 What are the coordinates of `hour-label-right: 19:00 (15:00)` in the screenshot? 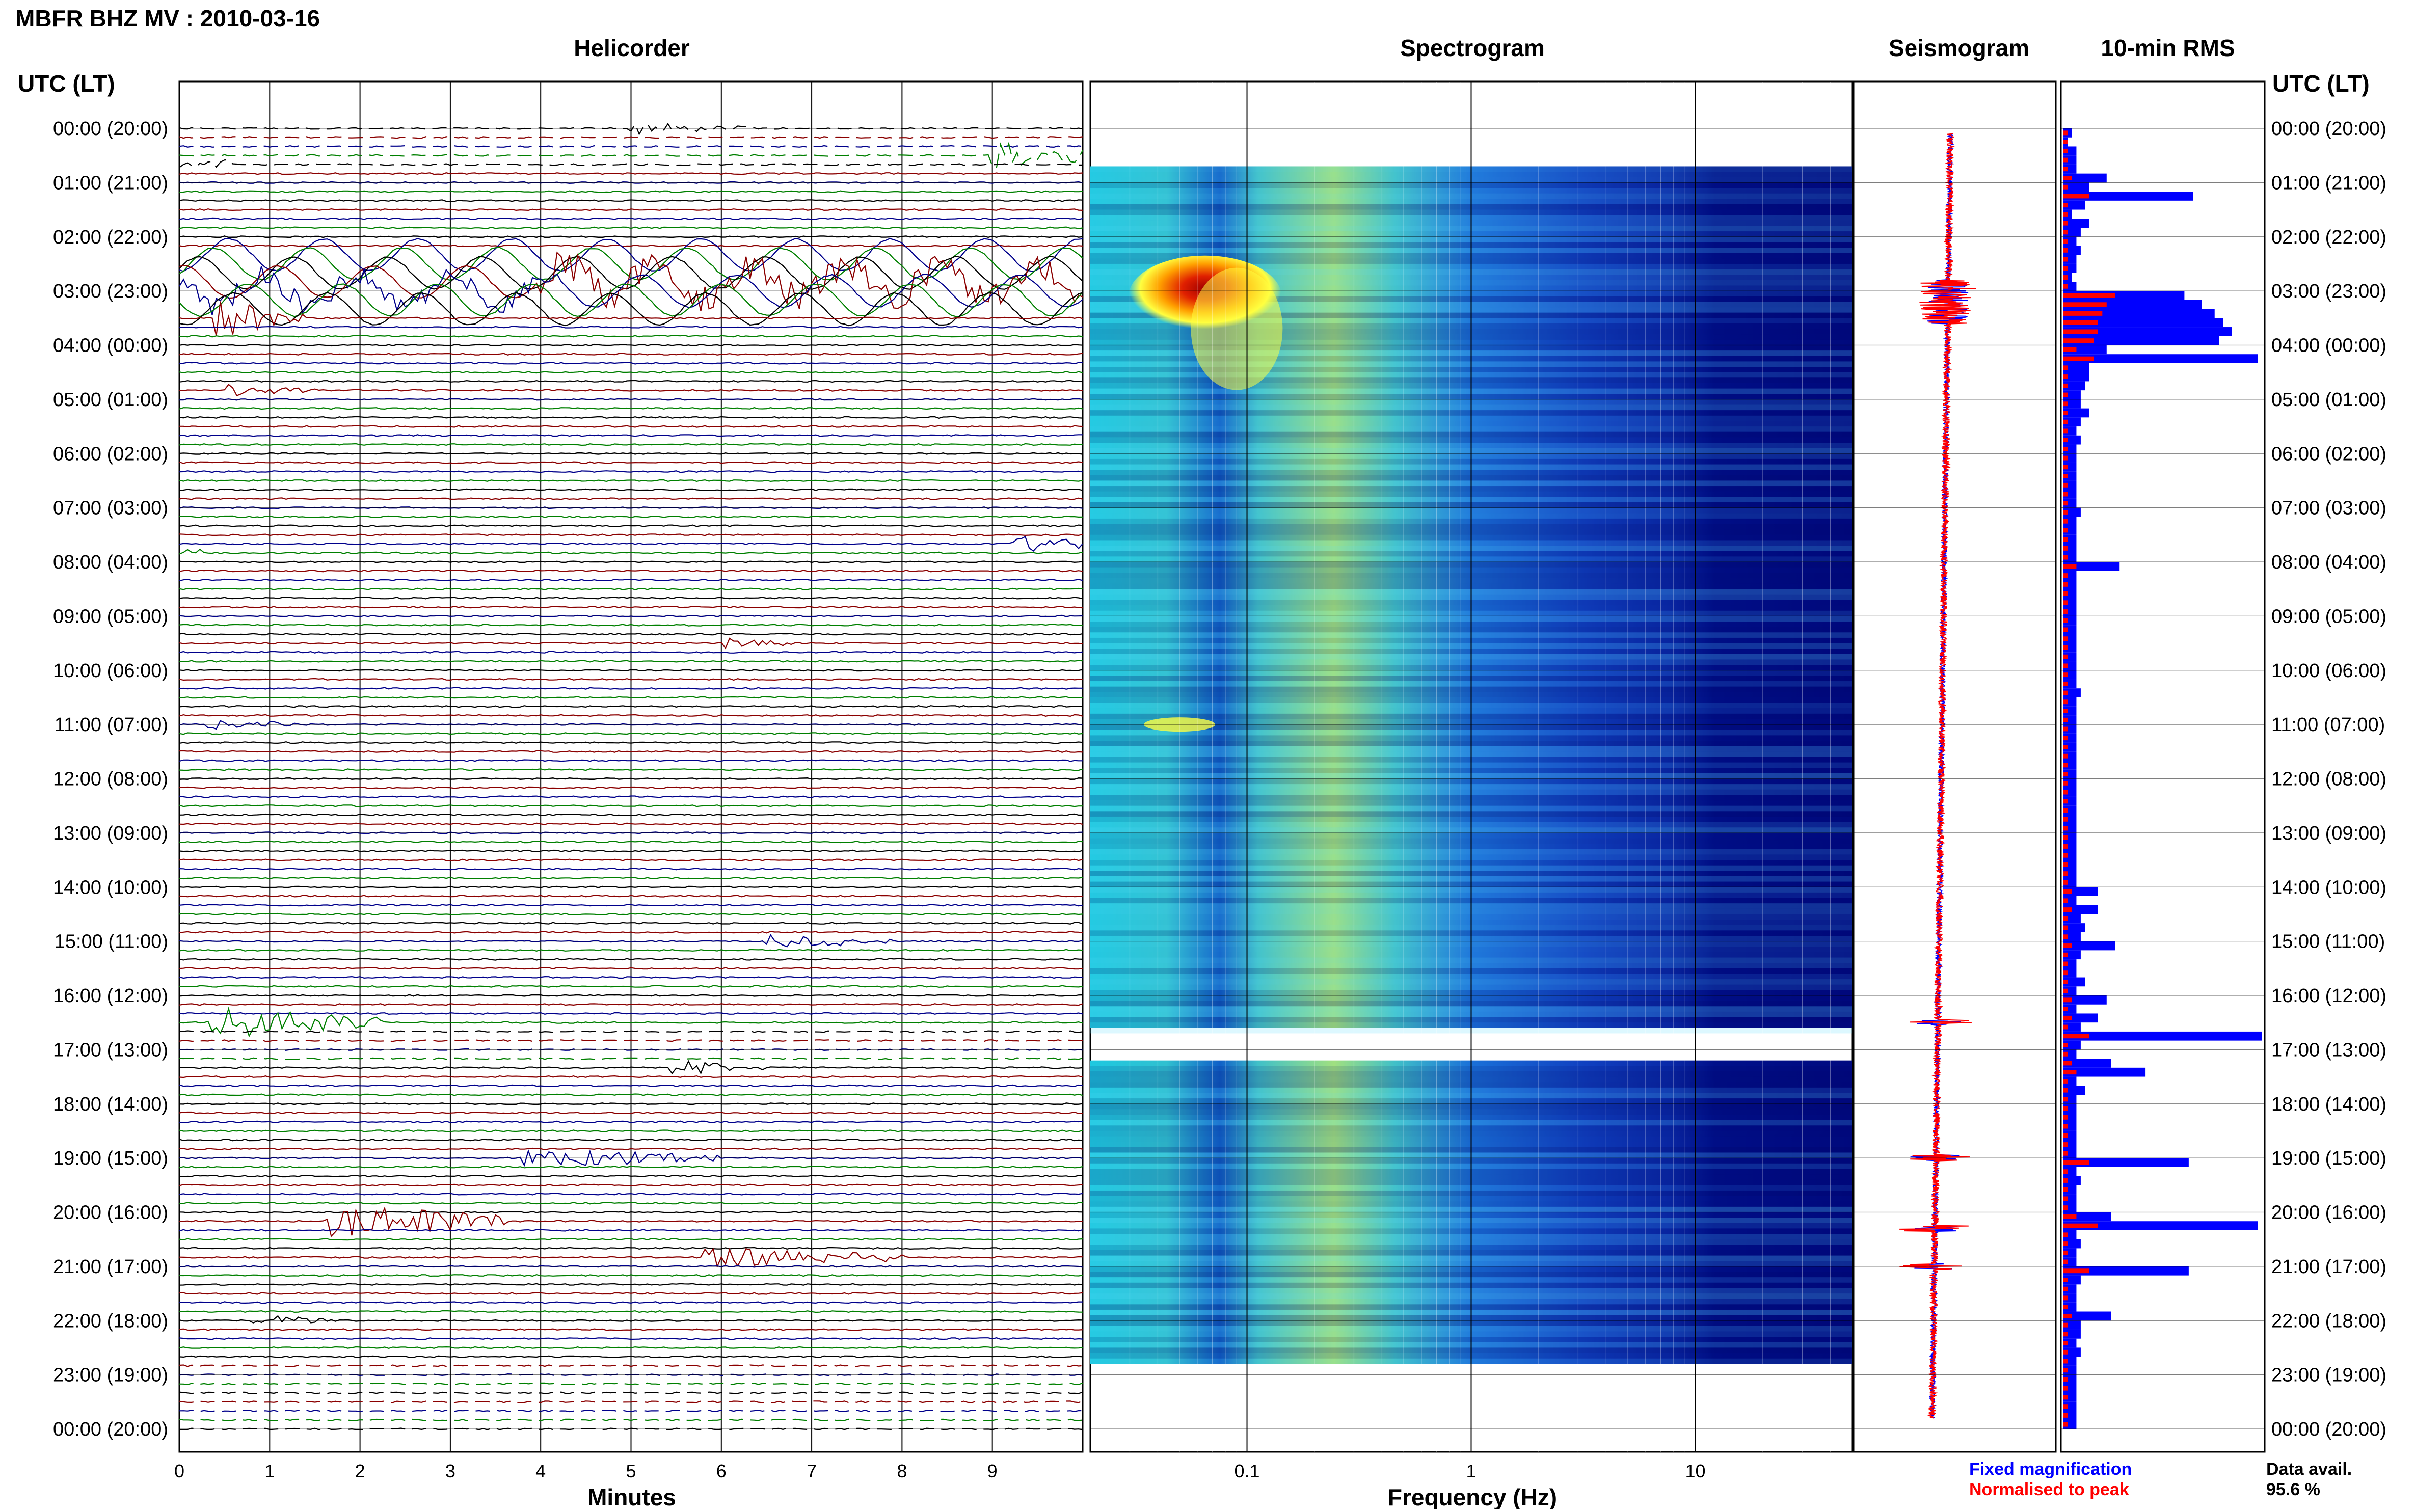 It's located at (2328, 1158).